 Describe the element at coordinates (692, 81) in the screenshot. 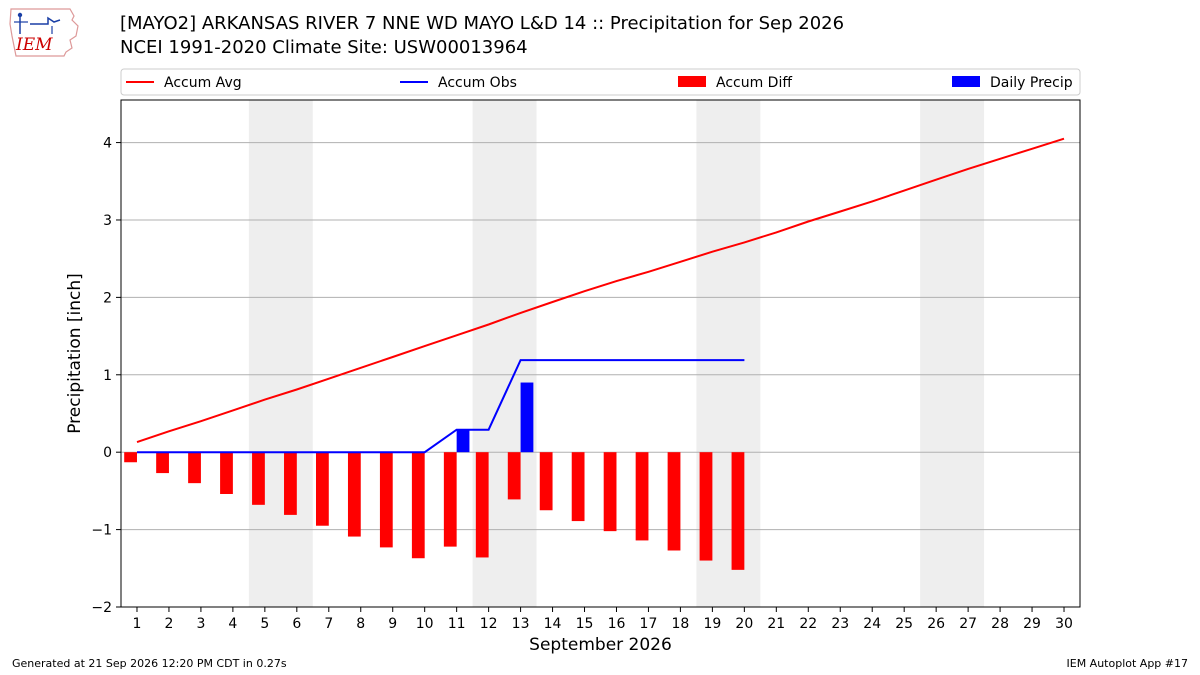

I see `legend-swatch-accum-diff` at that location.